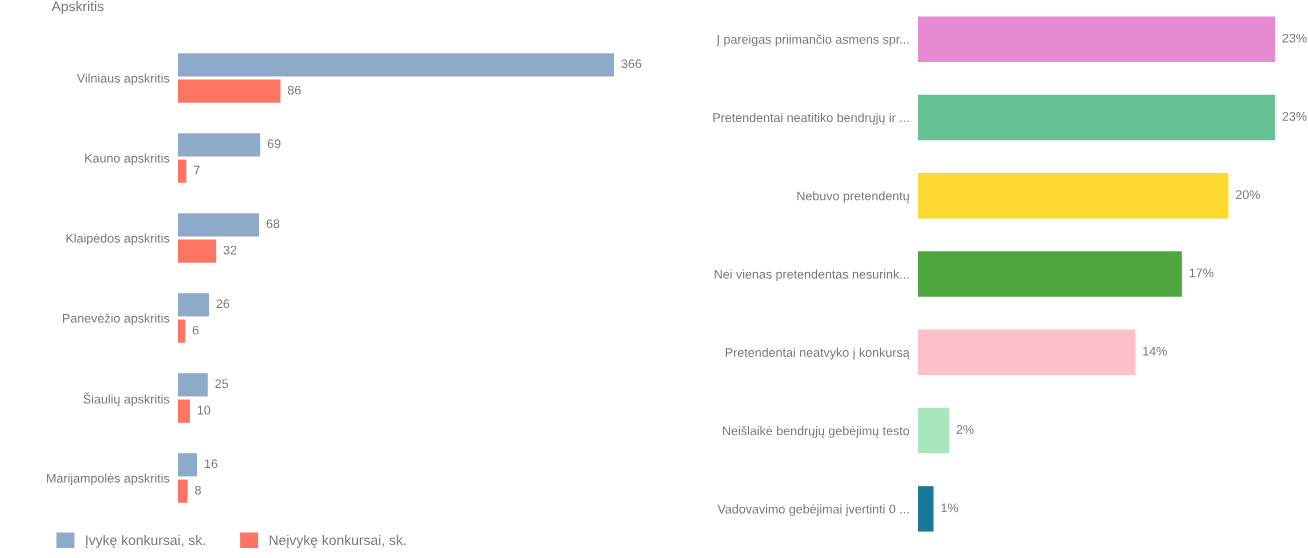 The height and width of the screenshot is (558, 1308). I want to click on data-label: 14%, so click(1155, 351).